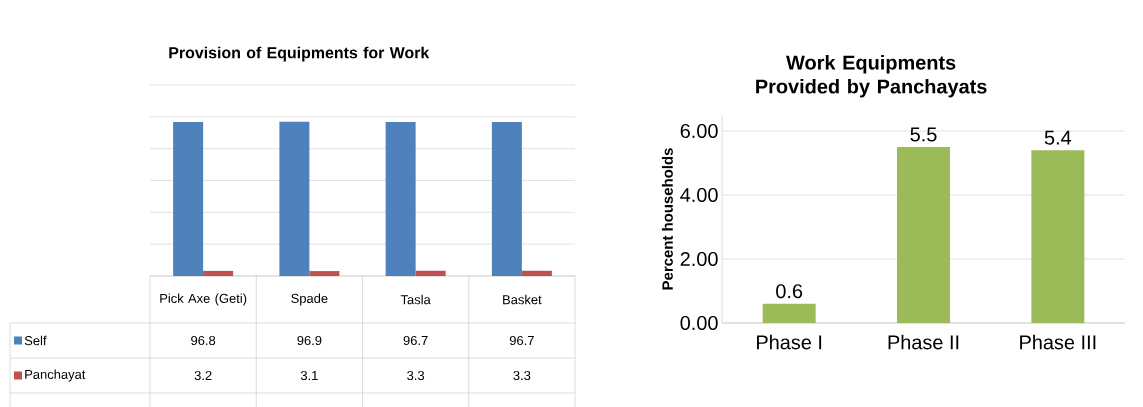  Describe the element at coordinates (35, 340) in the screenshot. I see `legend-label: Self` at that location.